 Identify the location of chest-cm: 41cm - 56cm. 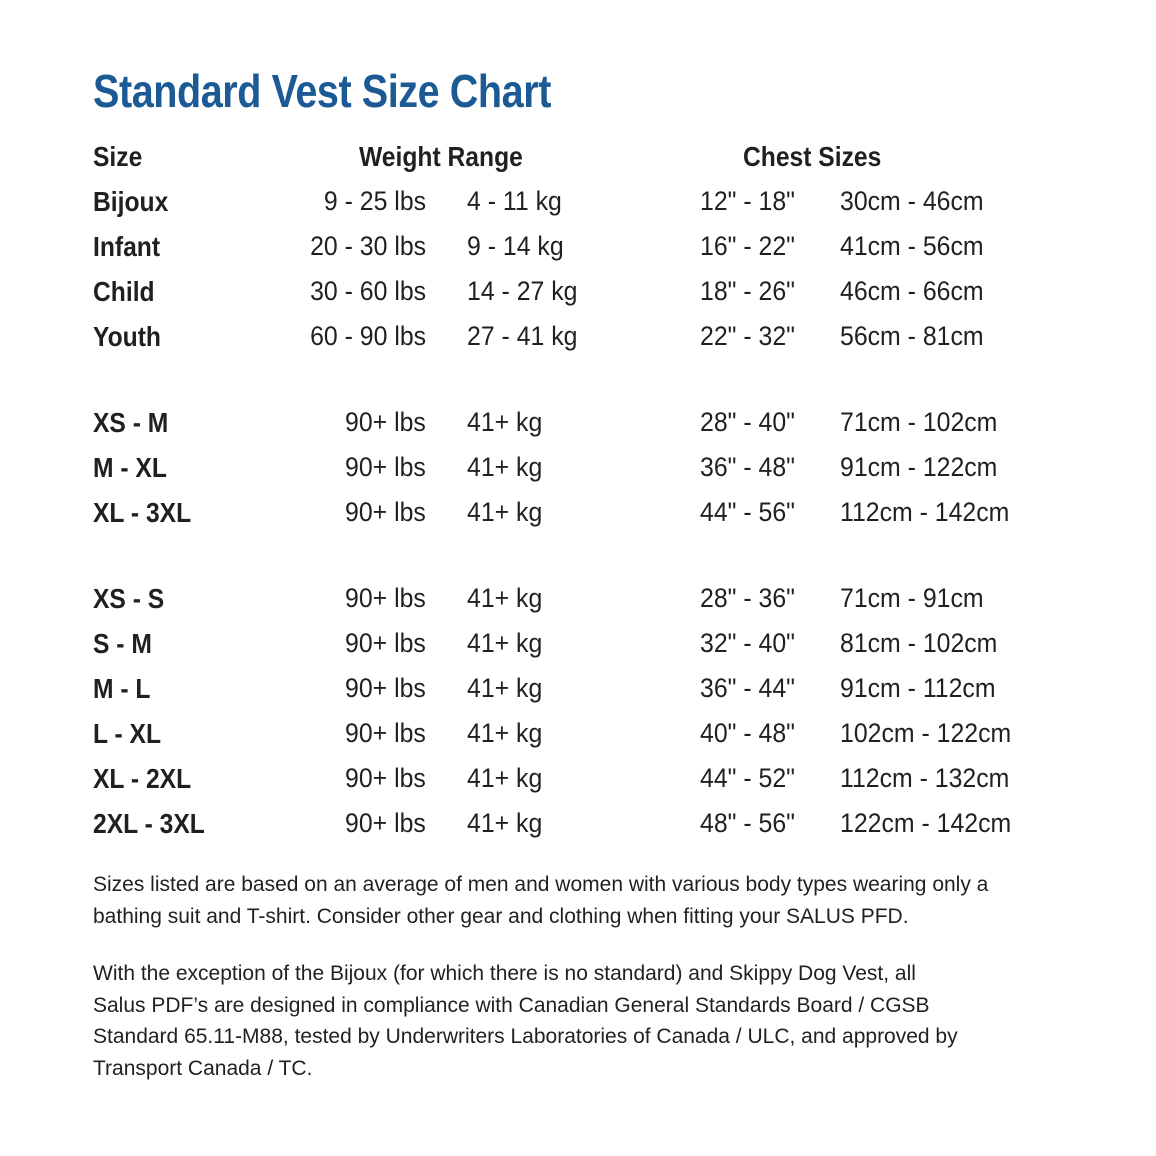
(912, 246).